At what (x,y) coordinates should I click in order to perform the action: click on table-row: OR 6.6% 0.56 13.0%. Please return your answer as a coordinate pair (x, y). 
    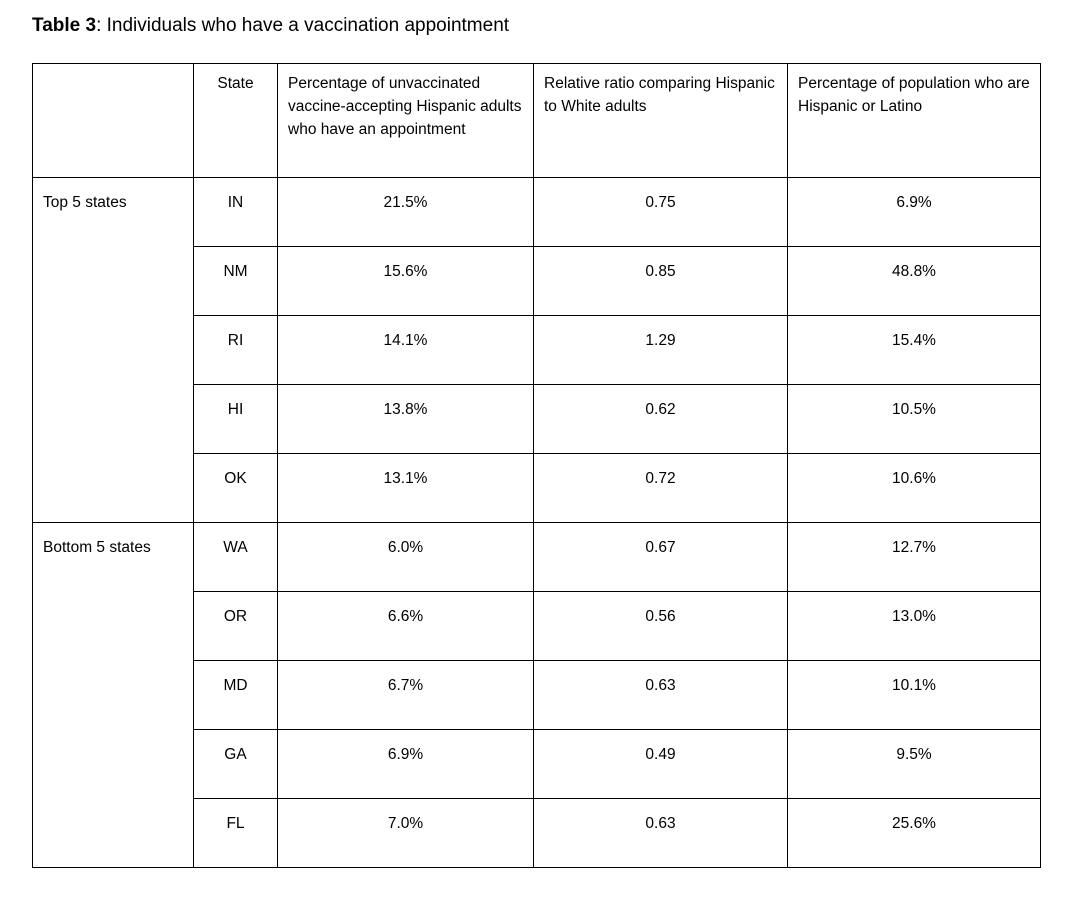
    Looking at the image, I should click on (537, 626).